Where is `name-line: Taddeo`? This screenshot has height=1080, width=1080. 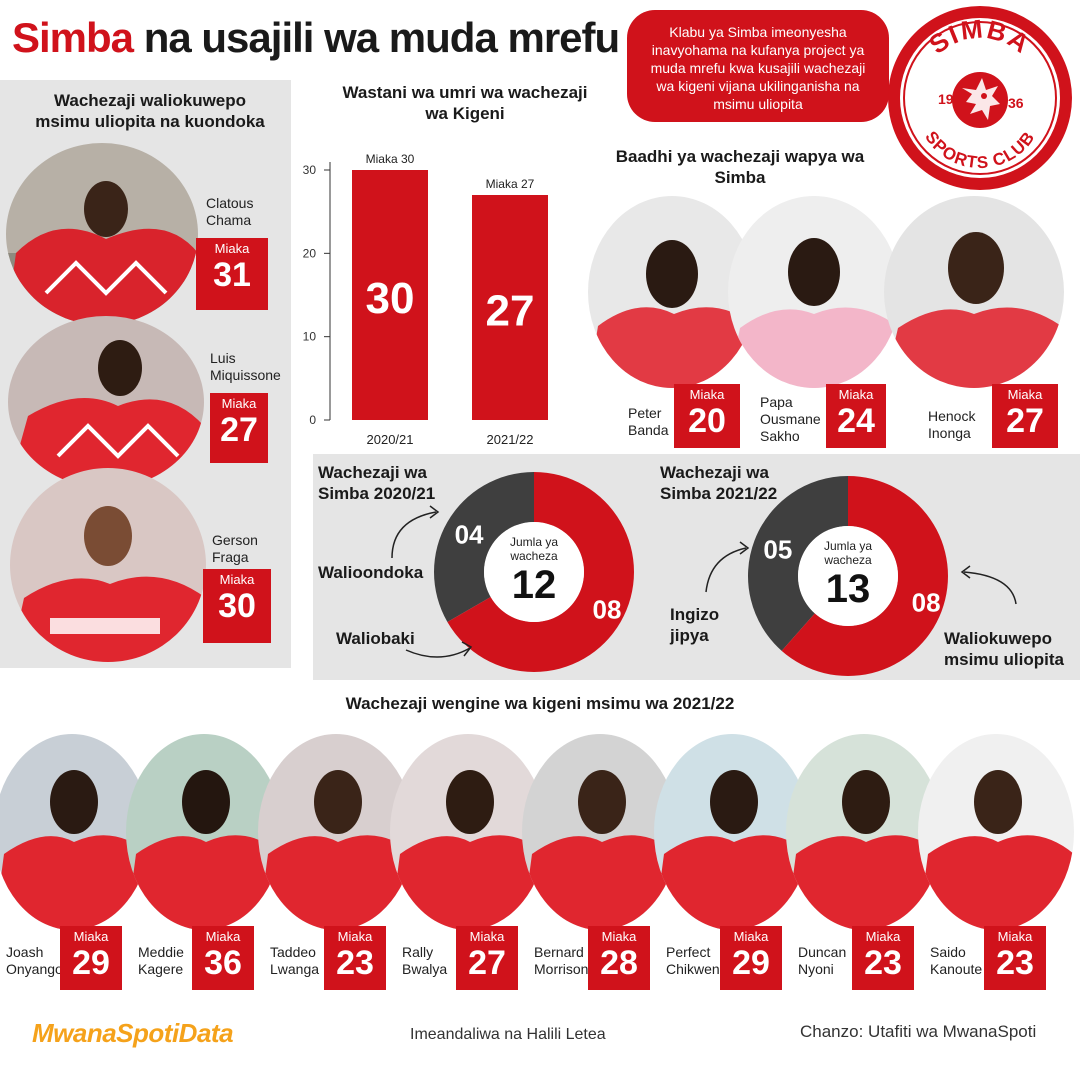
name-line: Taddeo is located at coordinates (293, 952).